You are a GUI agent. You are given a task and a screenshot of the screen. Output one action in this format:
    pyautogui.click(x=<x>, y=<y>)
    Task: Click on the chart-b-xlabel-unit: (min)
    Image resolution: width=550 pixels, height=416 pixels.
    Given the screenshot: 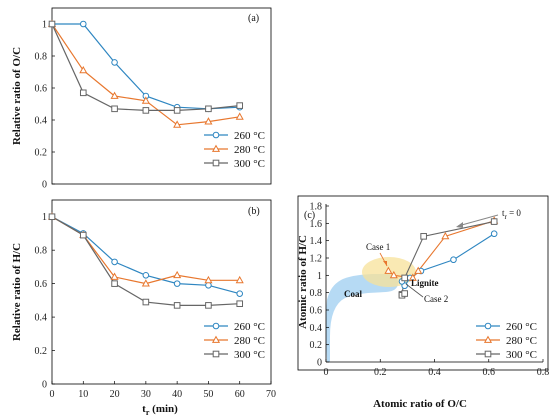 What is the action you would take?
    pyautogui.click(x=163, y=409)
    